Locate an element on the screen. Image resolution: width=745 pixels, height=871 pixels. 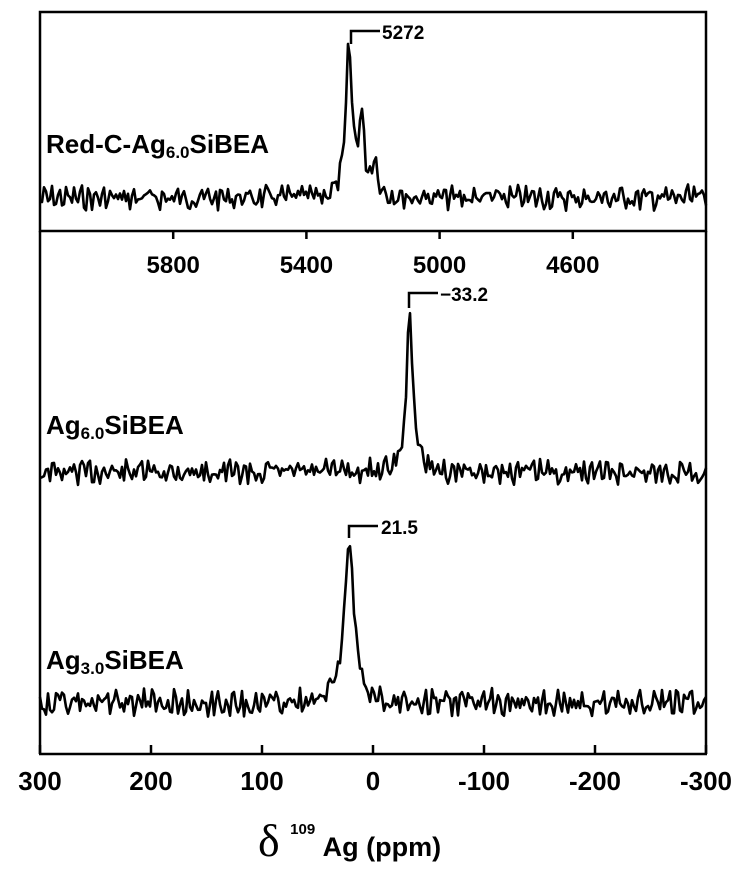
bottom-axis-tick-label: 0 is located at coordinates (373, 781).